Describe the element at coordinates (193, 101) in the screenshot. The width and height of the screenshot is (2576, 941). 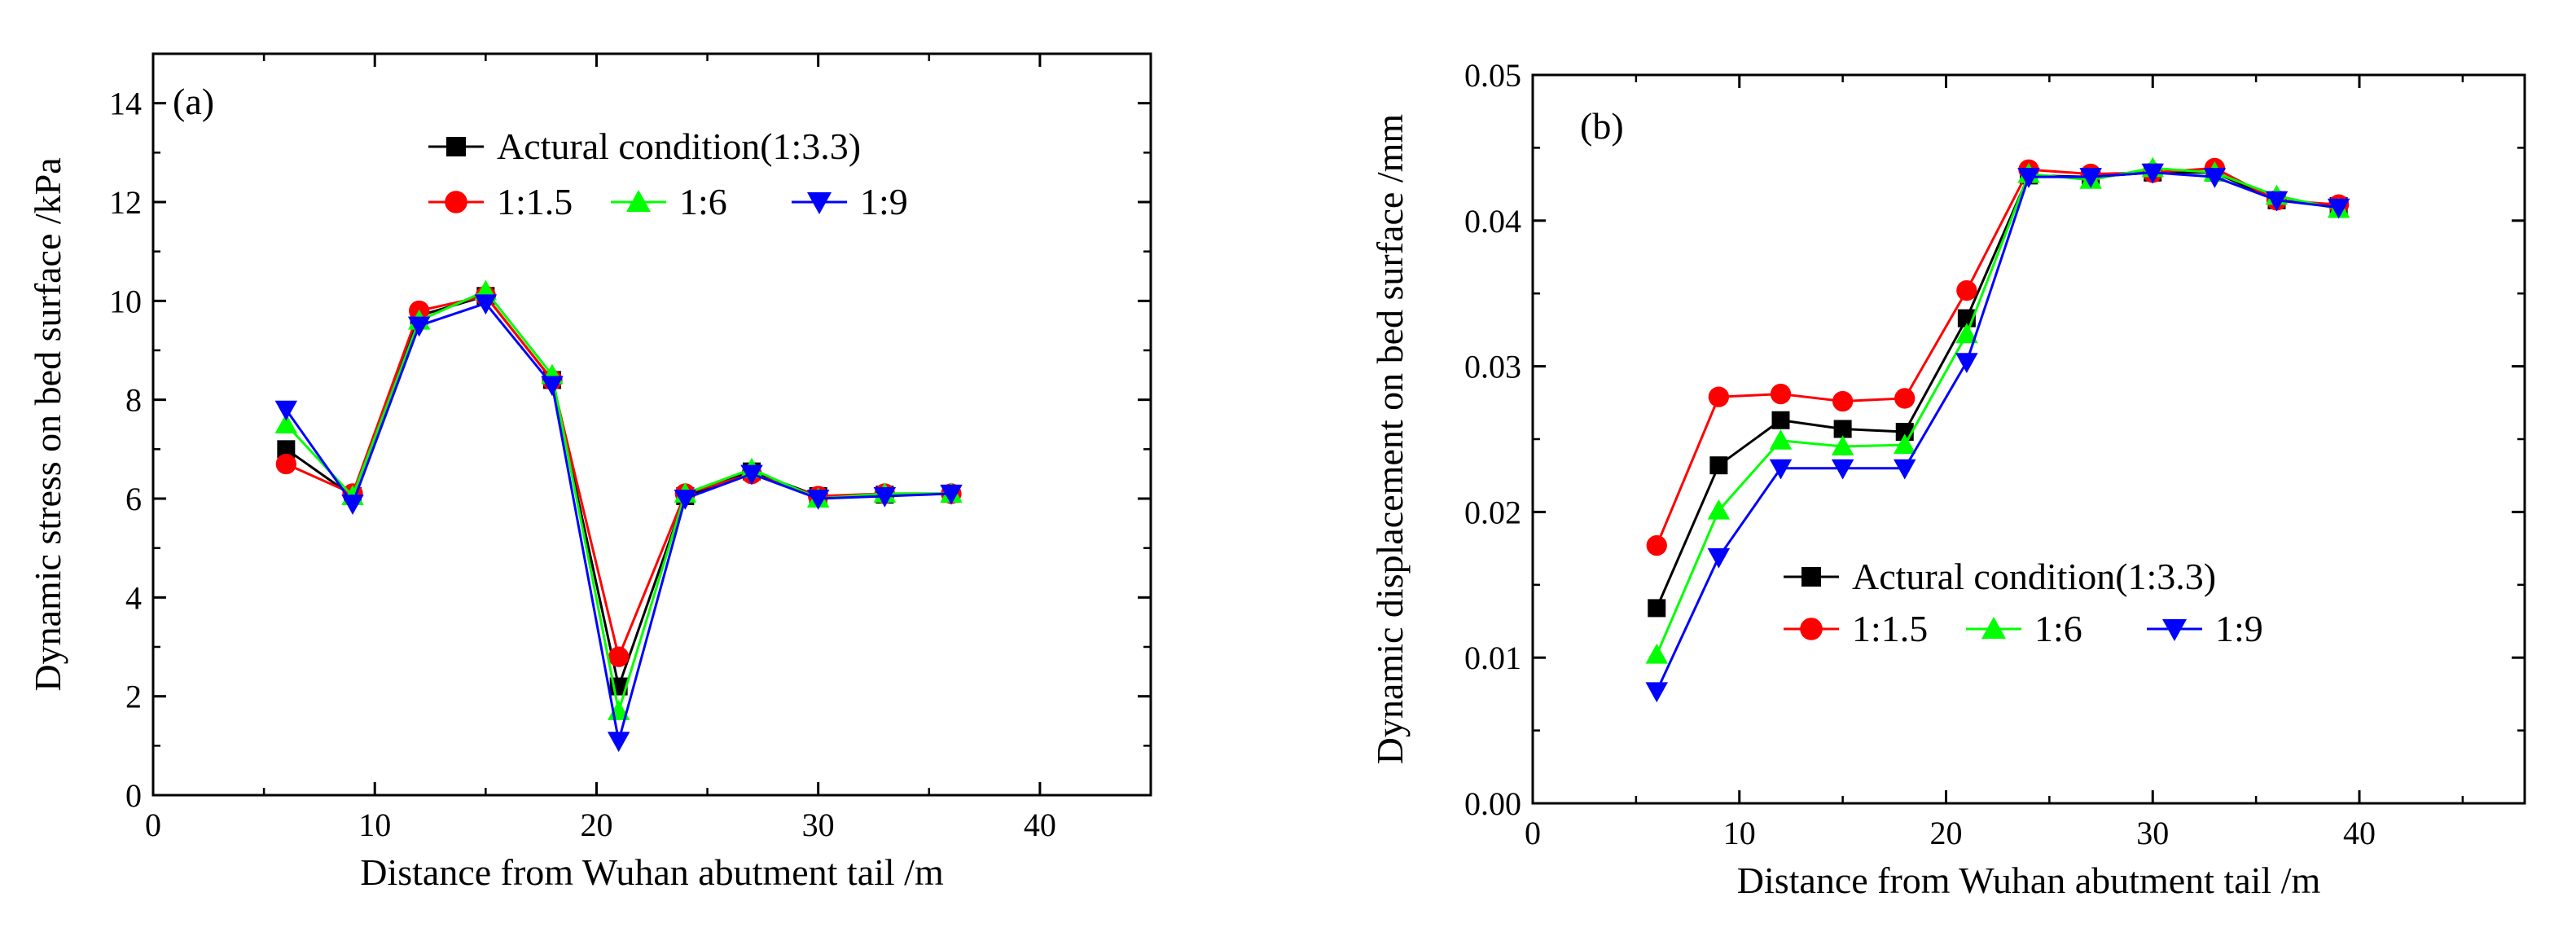
I see `panel-tag: (a)` at that location.